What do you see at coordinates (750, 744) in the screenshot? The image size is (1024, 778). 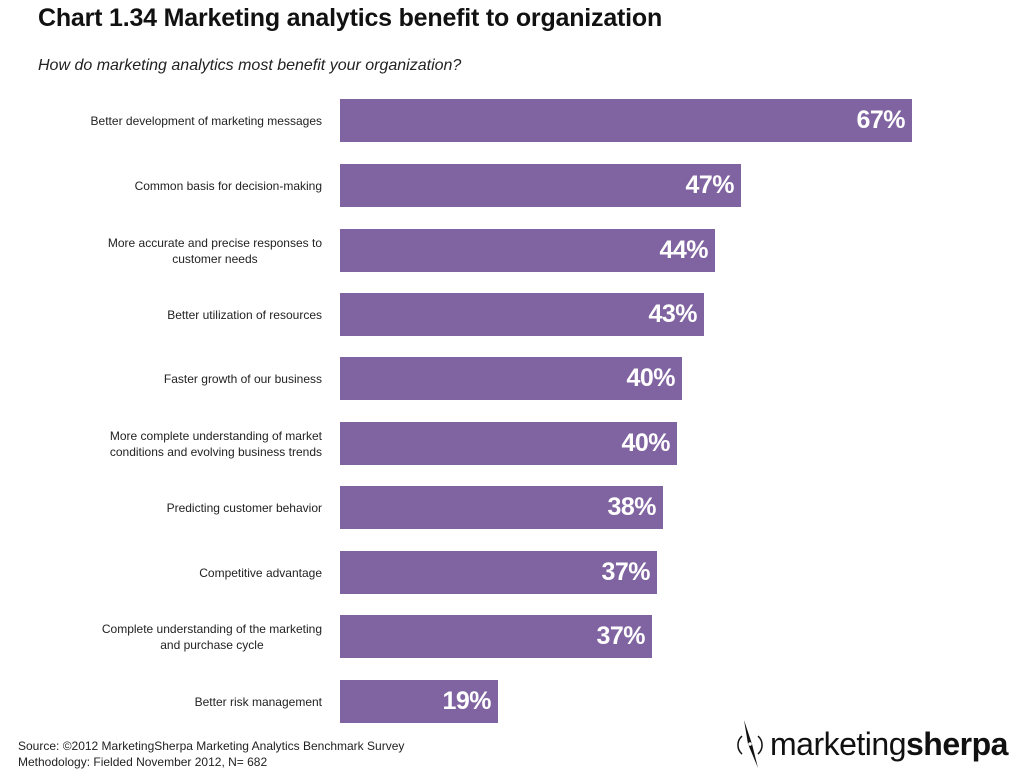 I see `compass-needle-icon` at bounding box center [750, 744].